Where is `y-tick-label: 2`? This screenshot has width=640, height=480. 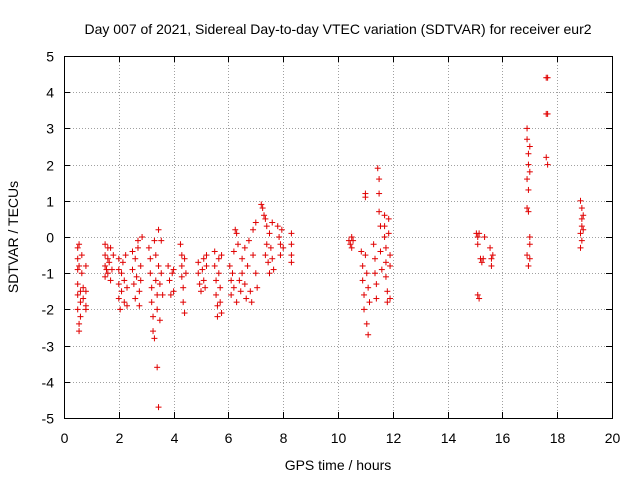 y-tick-label: 2 is located at coordinates (50, 166).